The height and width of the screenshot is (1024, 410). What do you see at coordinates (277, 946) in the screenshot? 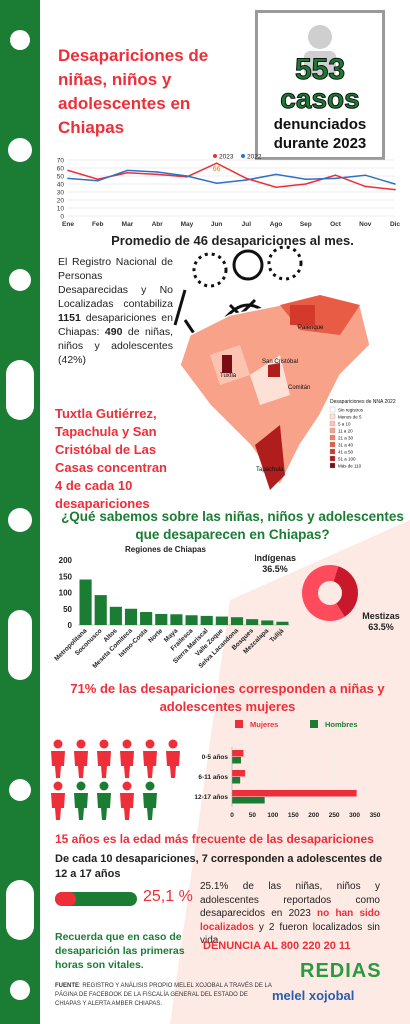
I see `report-phone: DENUNCIA AL 800 220 20 11` at bounding box center [277, 946].